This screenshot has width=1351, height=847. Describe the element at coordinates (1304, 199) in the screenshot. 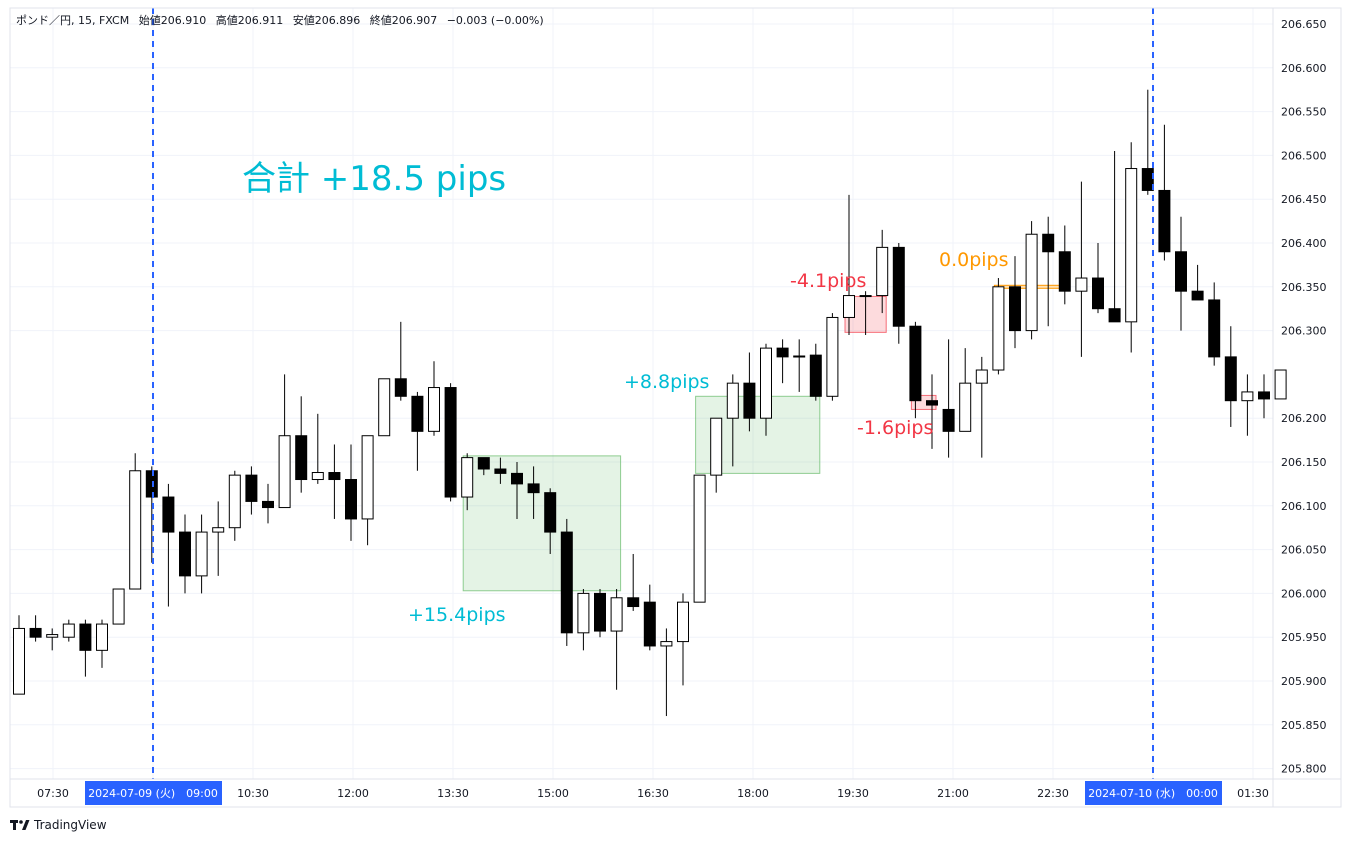

I see `y-tick-label: 206.450` at that location.